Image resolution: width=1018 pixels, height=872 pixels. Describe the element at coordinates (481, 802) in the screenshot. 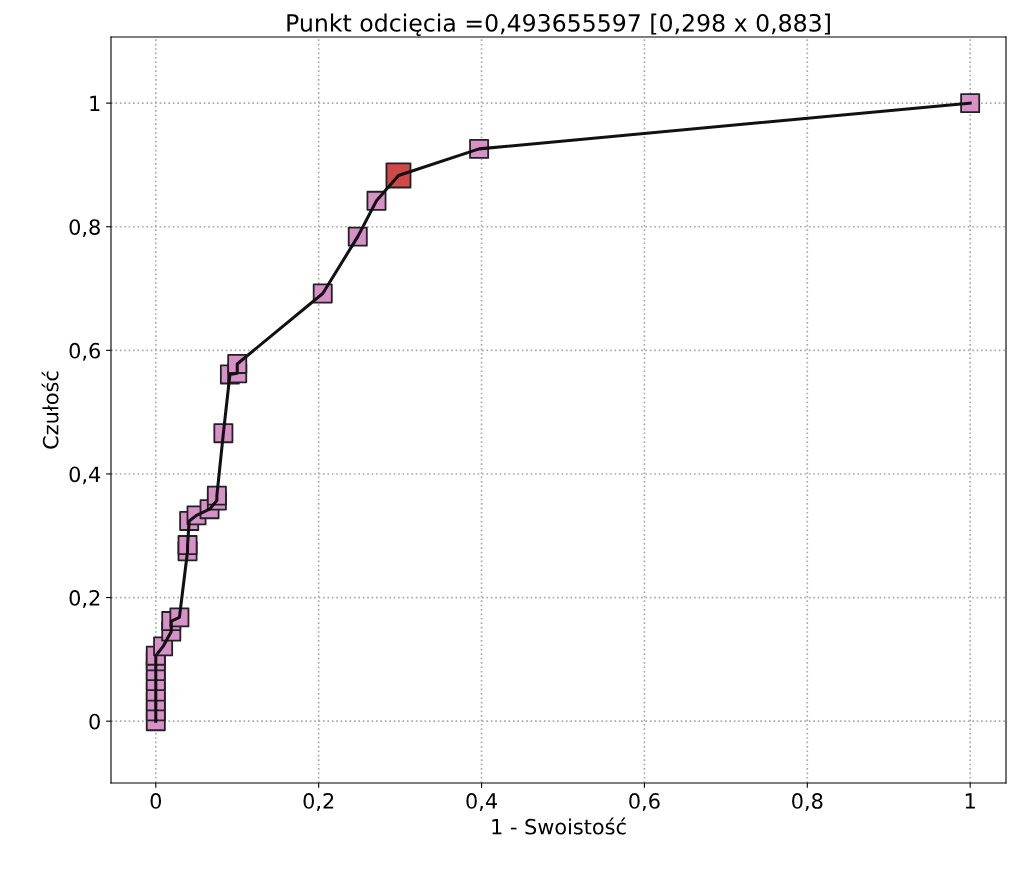

I see `x-tick-label: 0,4` at that location.